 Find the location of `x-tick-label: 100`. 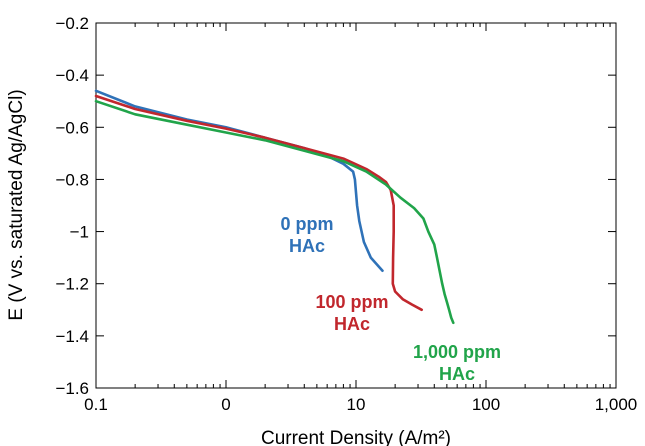

x-tick-label: 100 is located at coordinates (486, 404).